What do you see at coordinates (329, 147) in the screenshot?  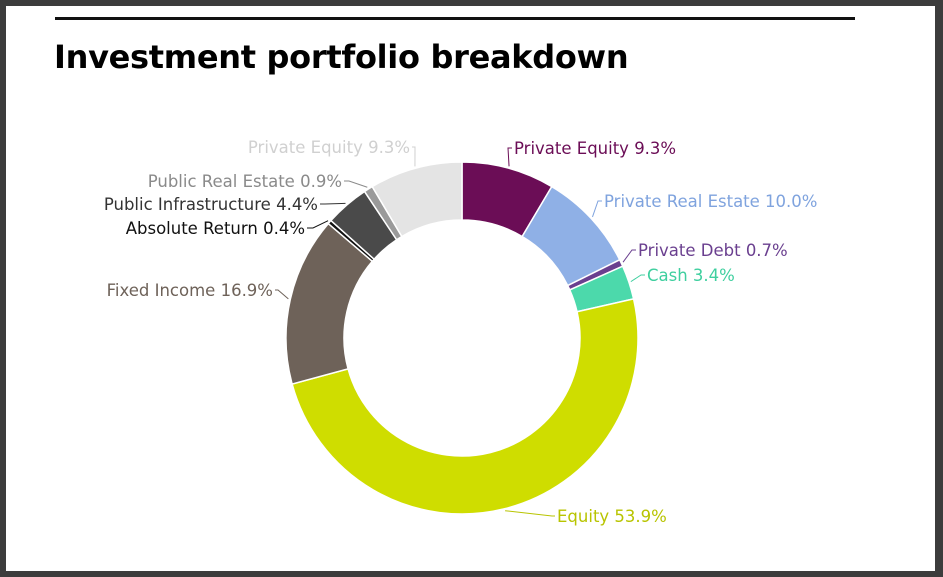 I see `data-label-private-equity-9: Private Equity 9.3%` at bounding box center [329, 147].